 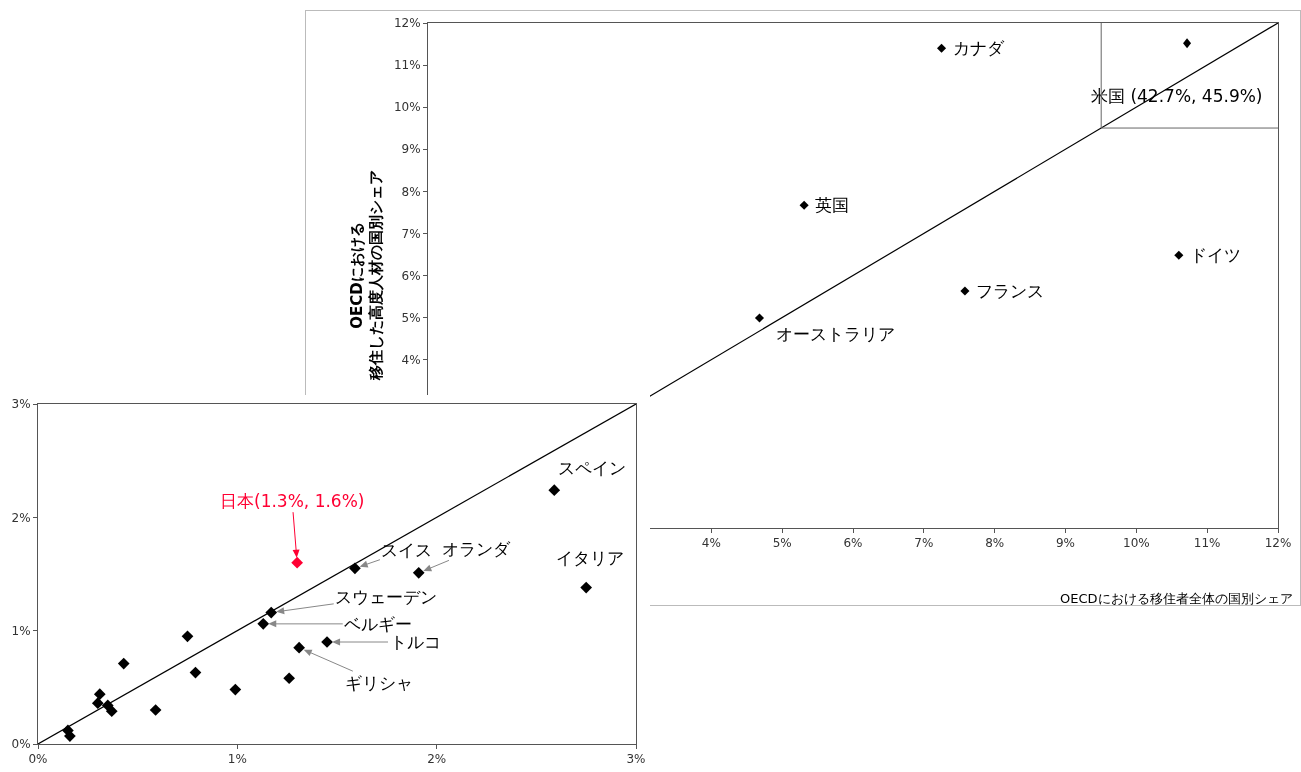 I want to click on annotation: 日本(1.3%, 1.6%), so click(x=292, y=501).